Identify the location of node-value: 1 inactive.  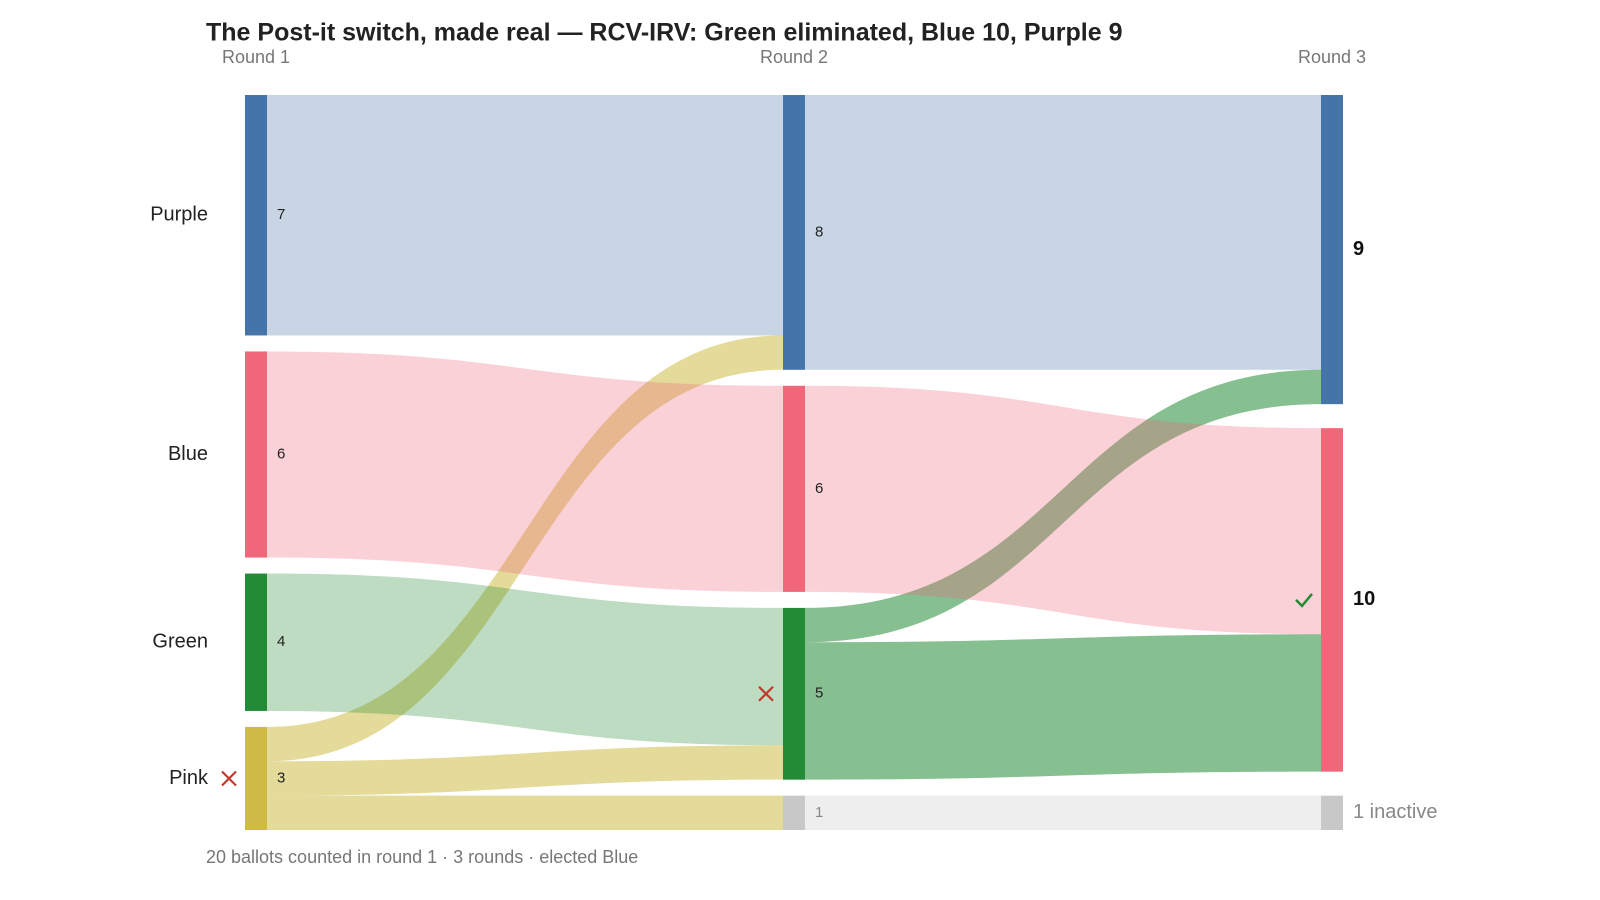
(1395, 812).